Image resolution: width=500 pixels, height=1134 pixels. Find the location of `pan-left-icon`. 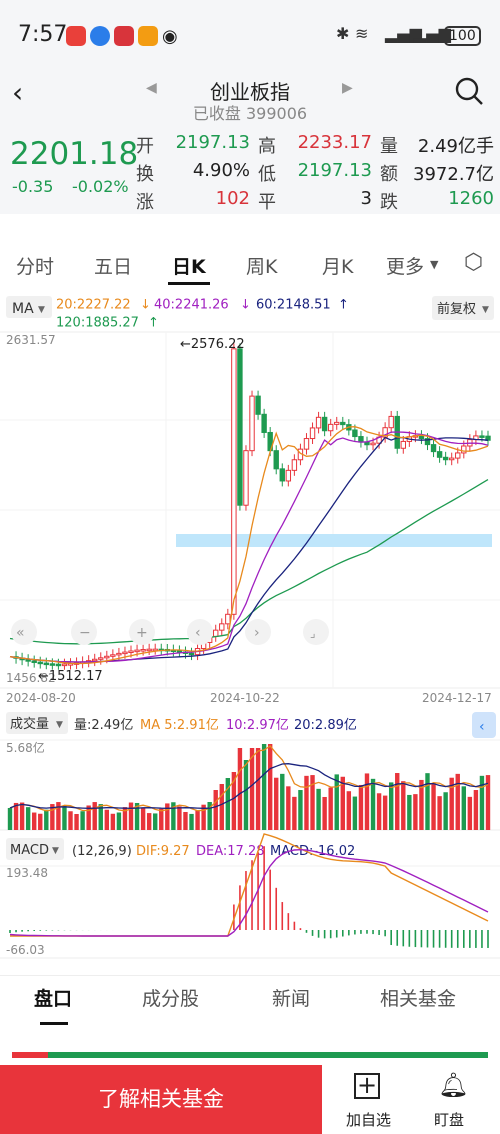

pan-left-icon is located at coordinates (200, 632).